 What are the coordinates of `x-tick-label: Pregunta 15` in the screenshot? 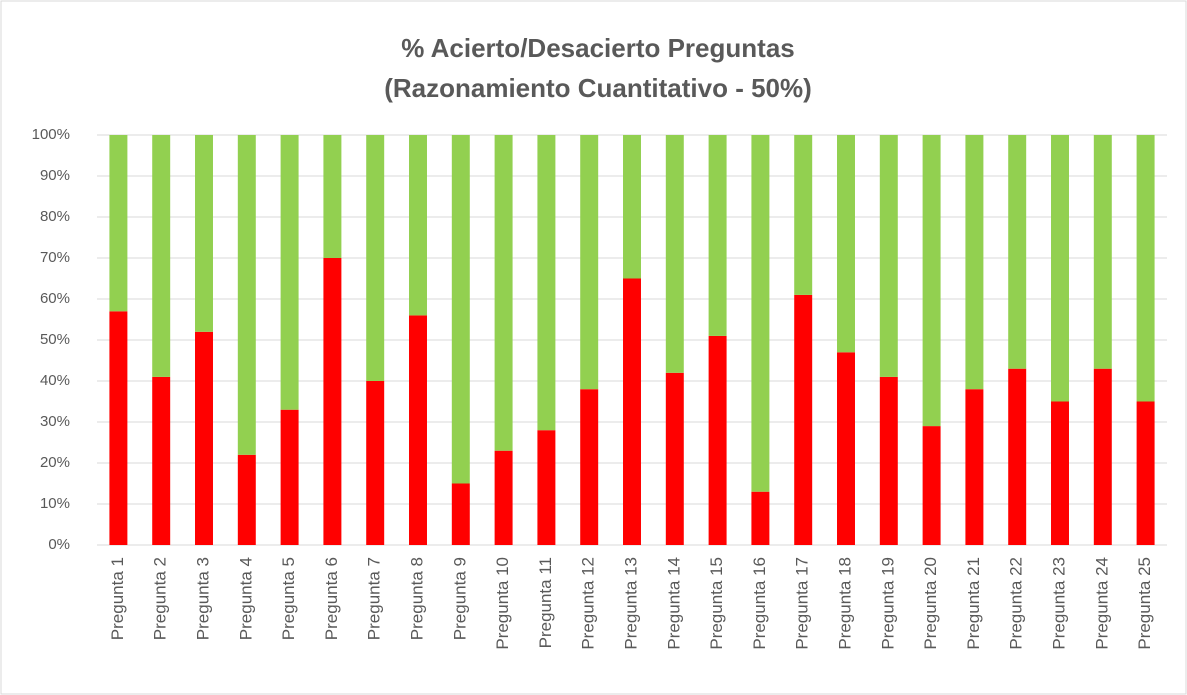 It's located at (716, 603).